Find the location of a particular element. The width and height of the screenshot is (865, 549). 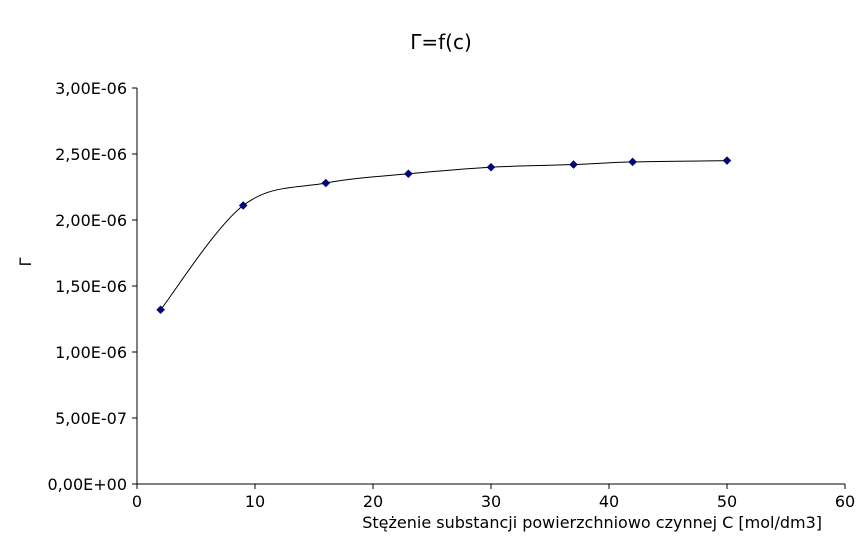

x-axis-ticks: 0 10 20 30 40 50 60 is located at coordinates (493, 497).